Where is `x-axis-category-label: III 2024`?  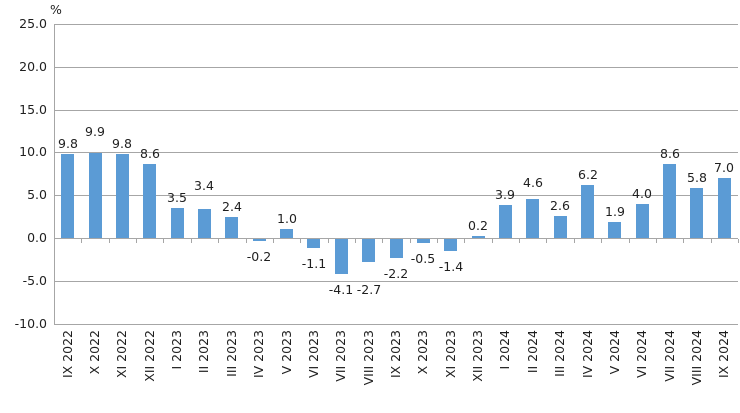 x-axis-category-label: III 2024 is located at coordinates (560, 370).